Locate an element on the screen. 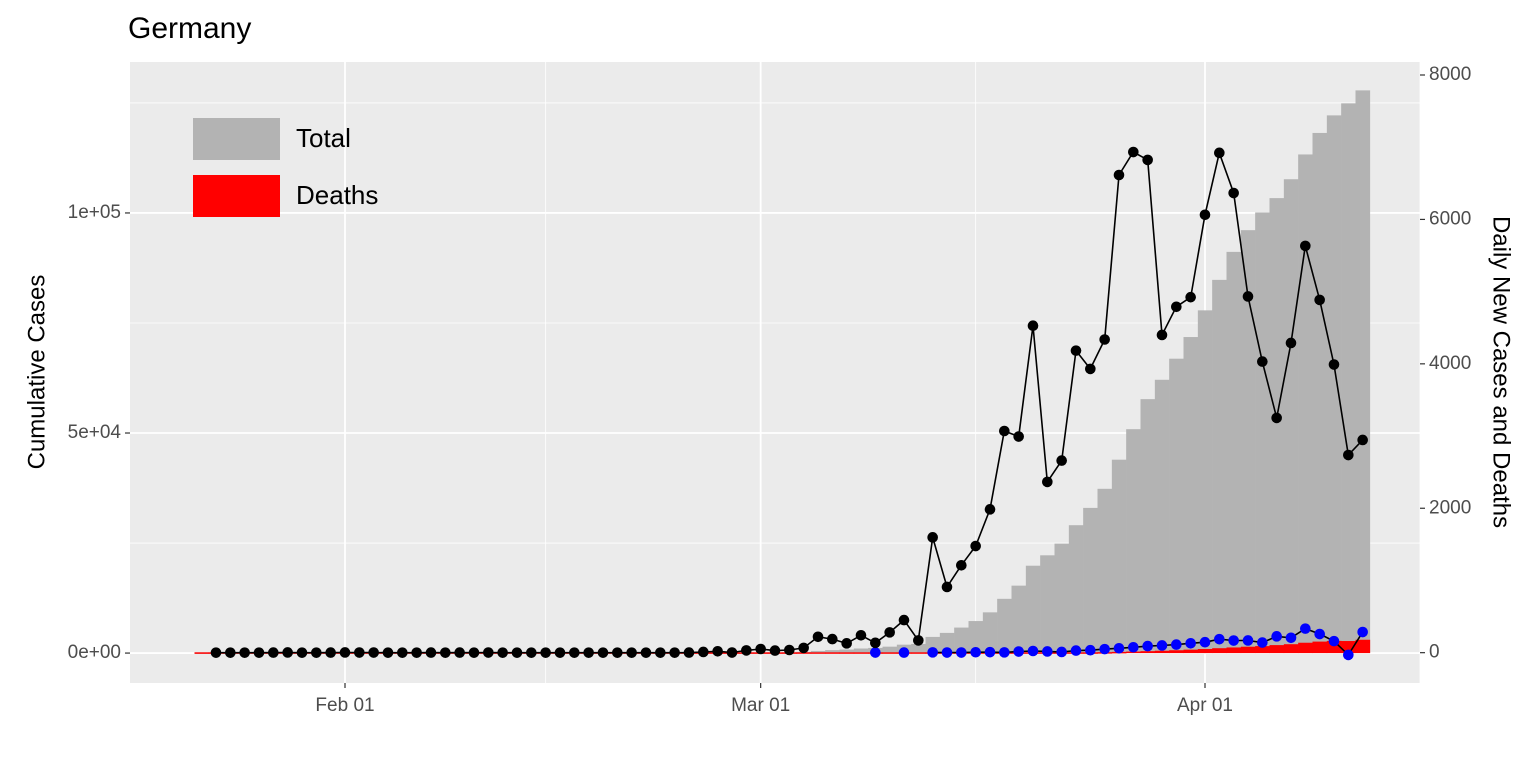  y2-tick-label: 2000 is located at coordinates (1450, 507).